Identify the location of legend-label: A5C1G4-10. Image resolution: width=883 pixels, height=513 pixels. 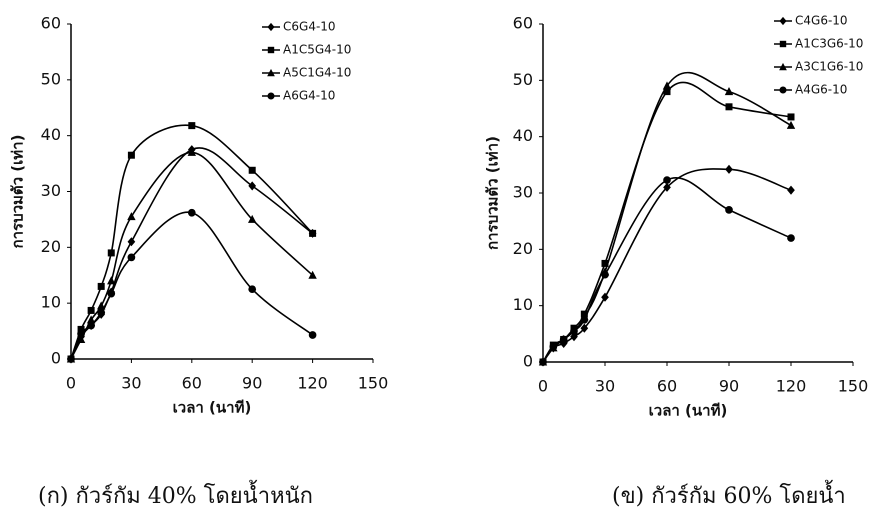
(317, 73).